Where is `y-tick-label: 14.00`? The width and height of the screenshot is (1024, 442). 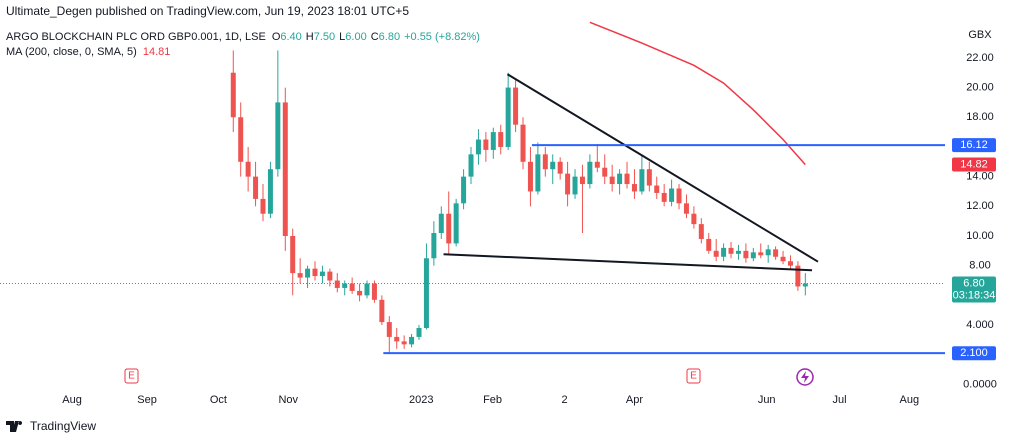
y-tick-label: 14.00 is located at coordinates (980, 177).